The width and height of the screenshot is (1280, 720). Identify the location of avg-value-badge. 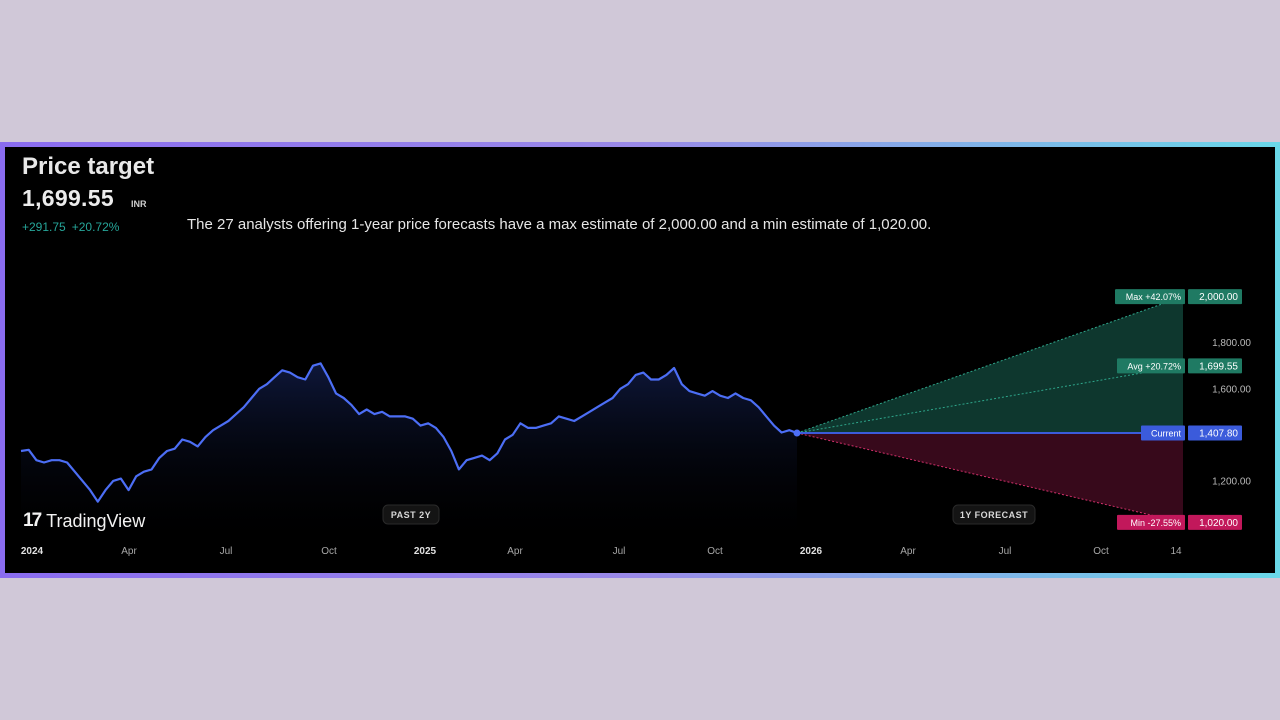
(1215, 366).